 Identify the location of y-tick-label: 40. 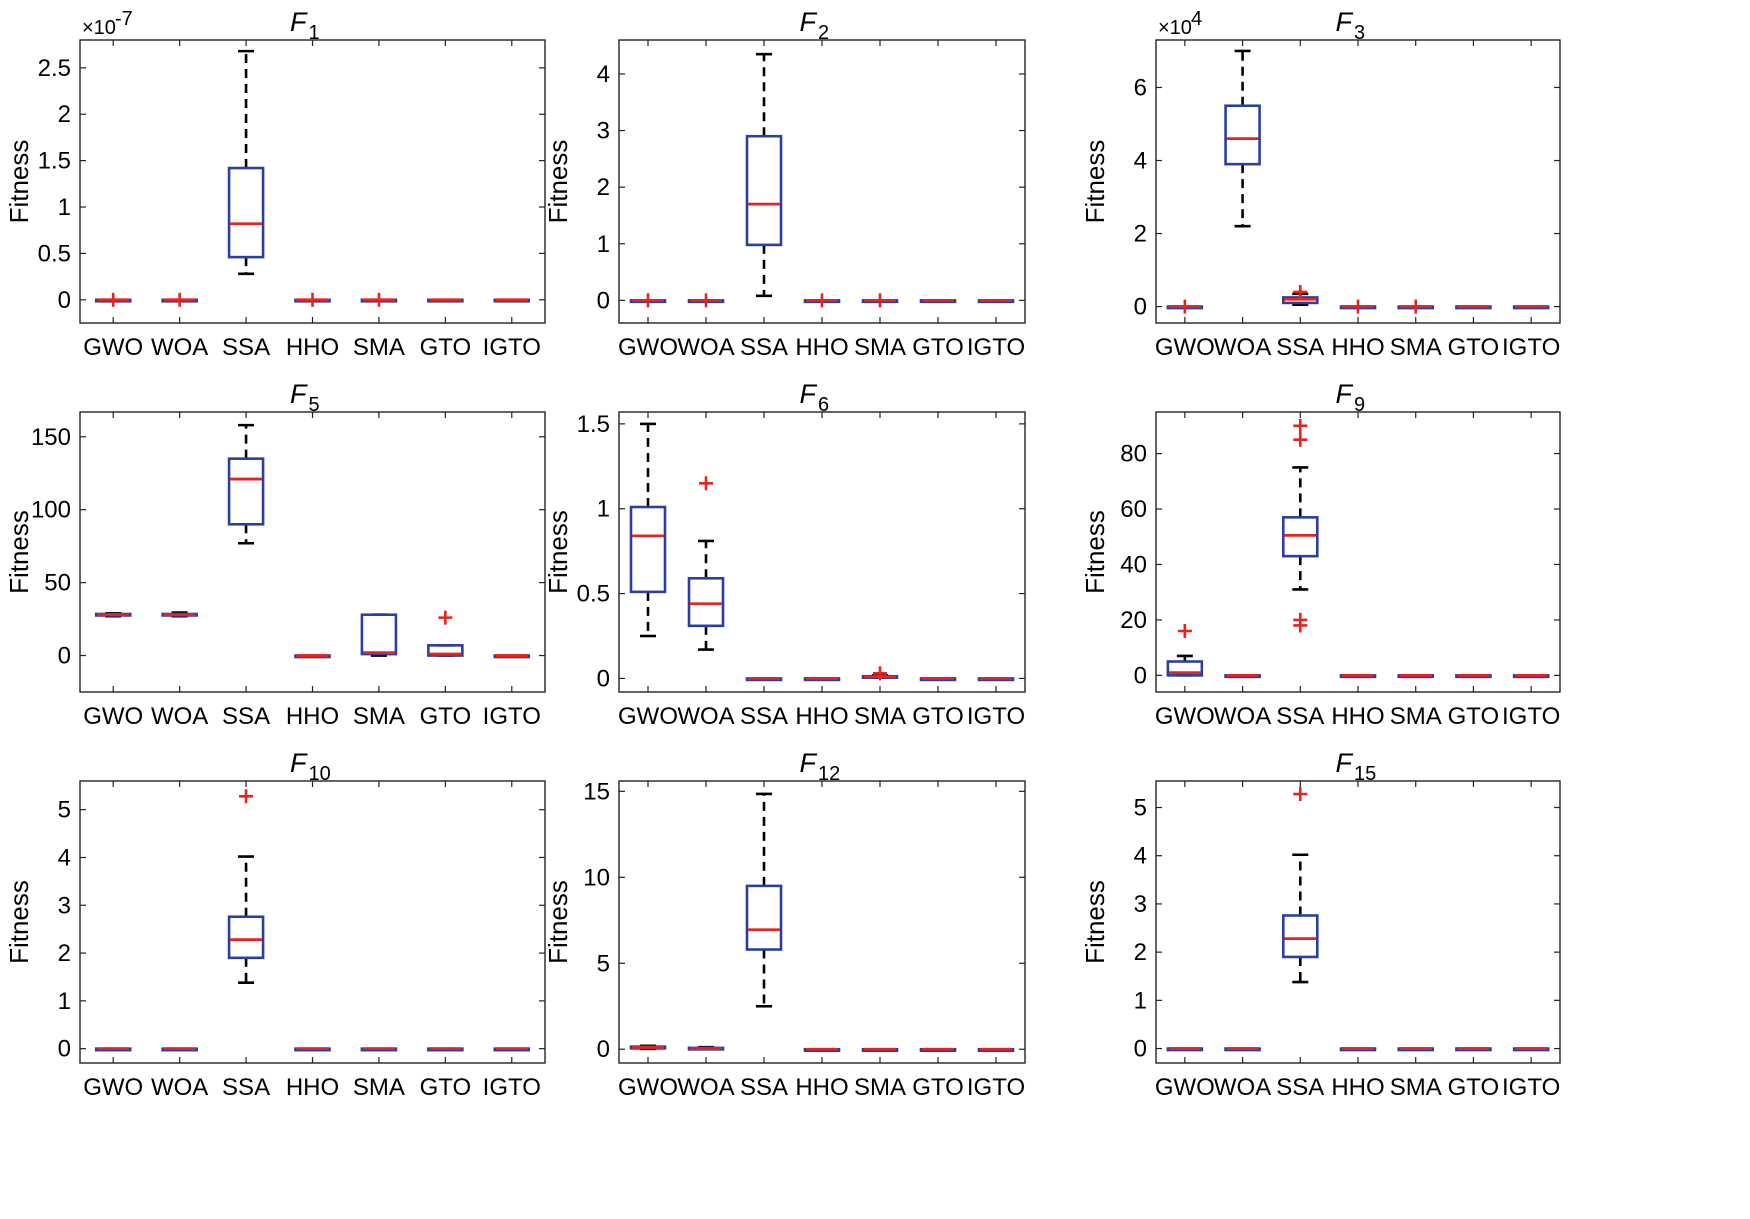
(1133, 564).